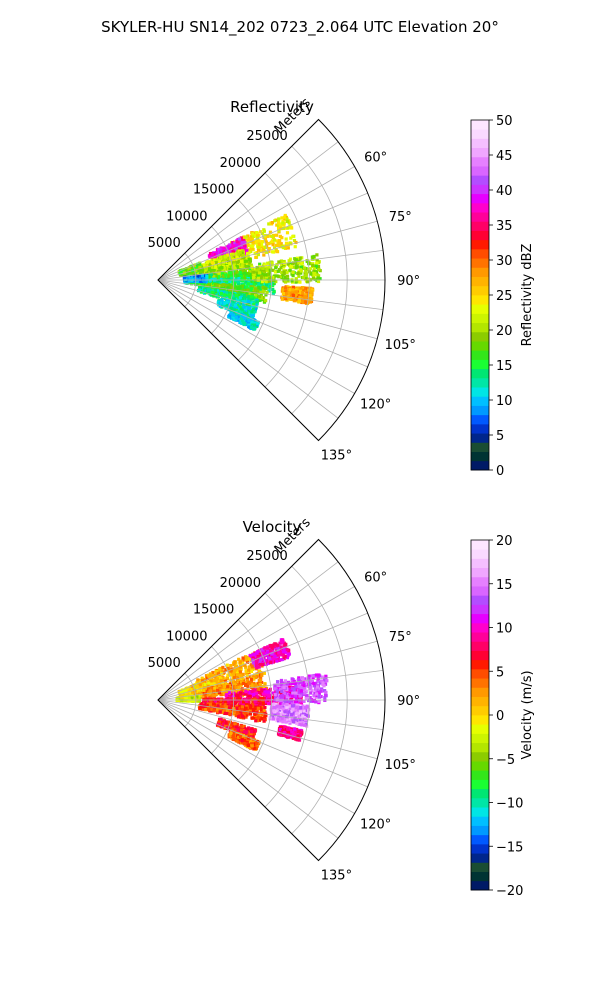  I want to click on colorbar-tick-label: 25, so click(504, 296).